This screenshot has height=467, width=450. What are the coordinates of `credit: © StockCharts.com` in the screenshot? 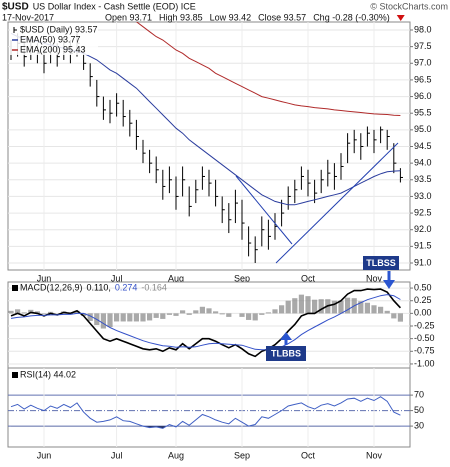 It's located at (409, 6).